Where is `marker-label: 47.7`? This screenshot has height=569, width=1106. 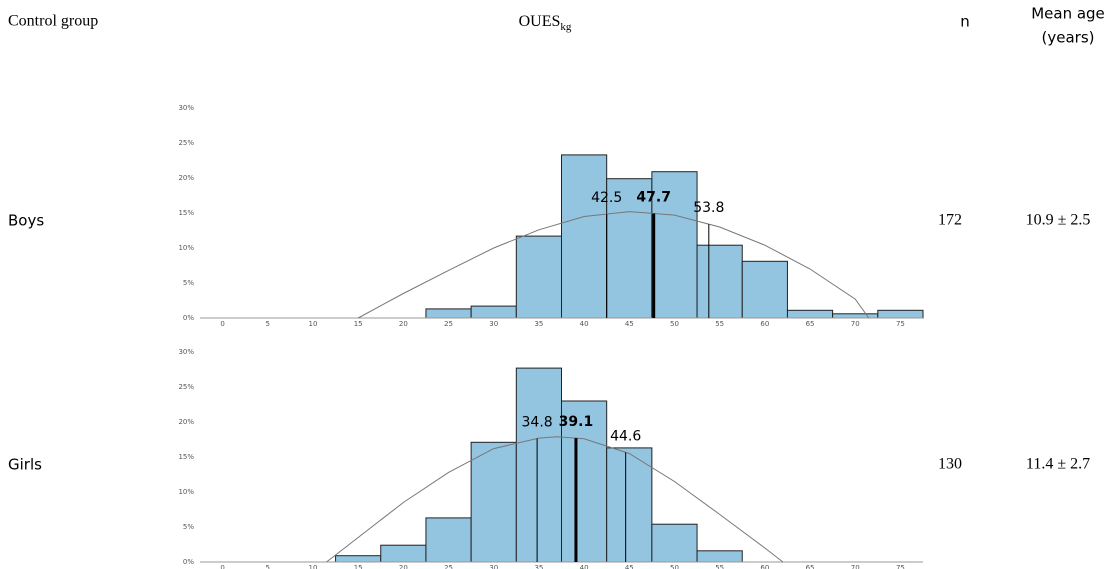 marker-label: 47.7 is located at coordinates (653, 197).